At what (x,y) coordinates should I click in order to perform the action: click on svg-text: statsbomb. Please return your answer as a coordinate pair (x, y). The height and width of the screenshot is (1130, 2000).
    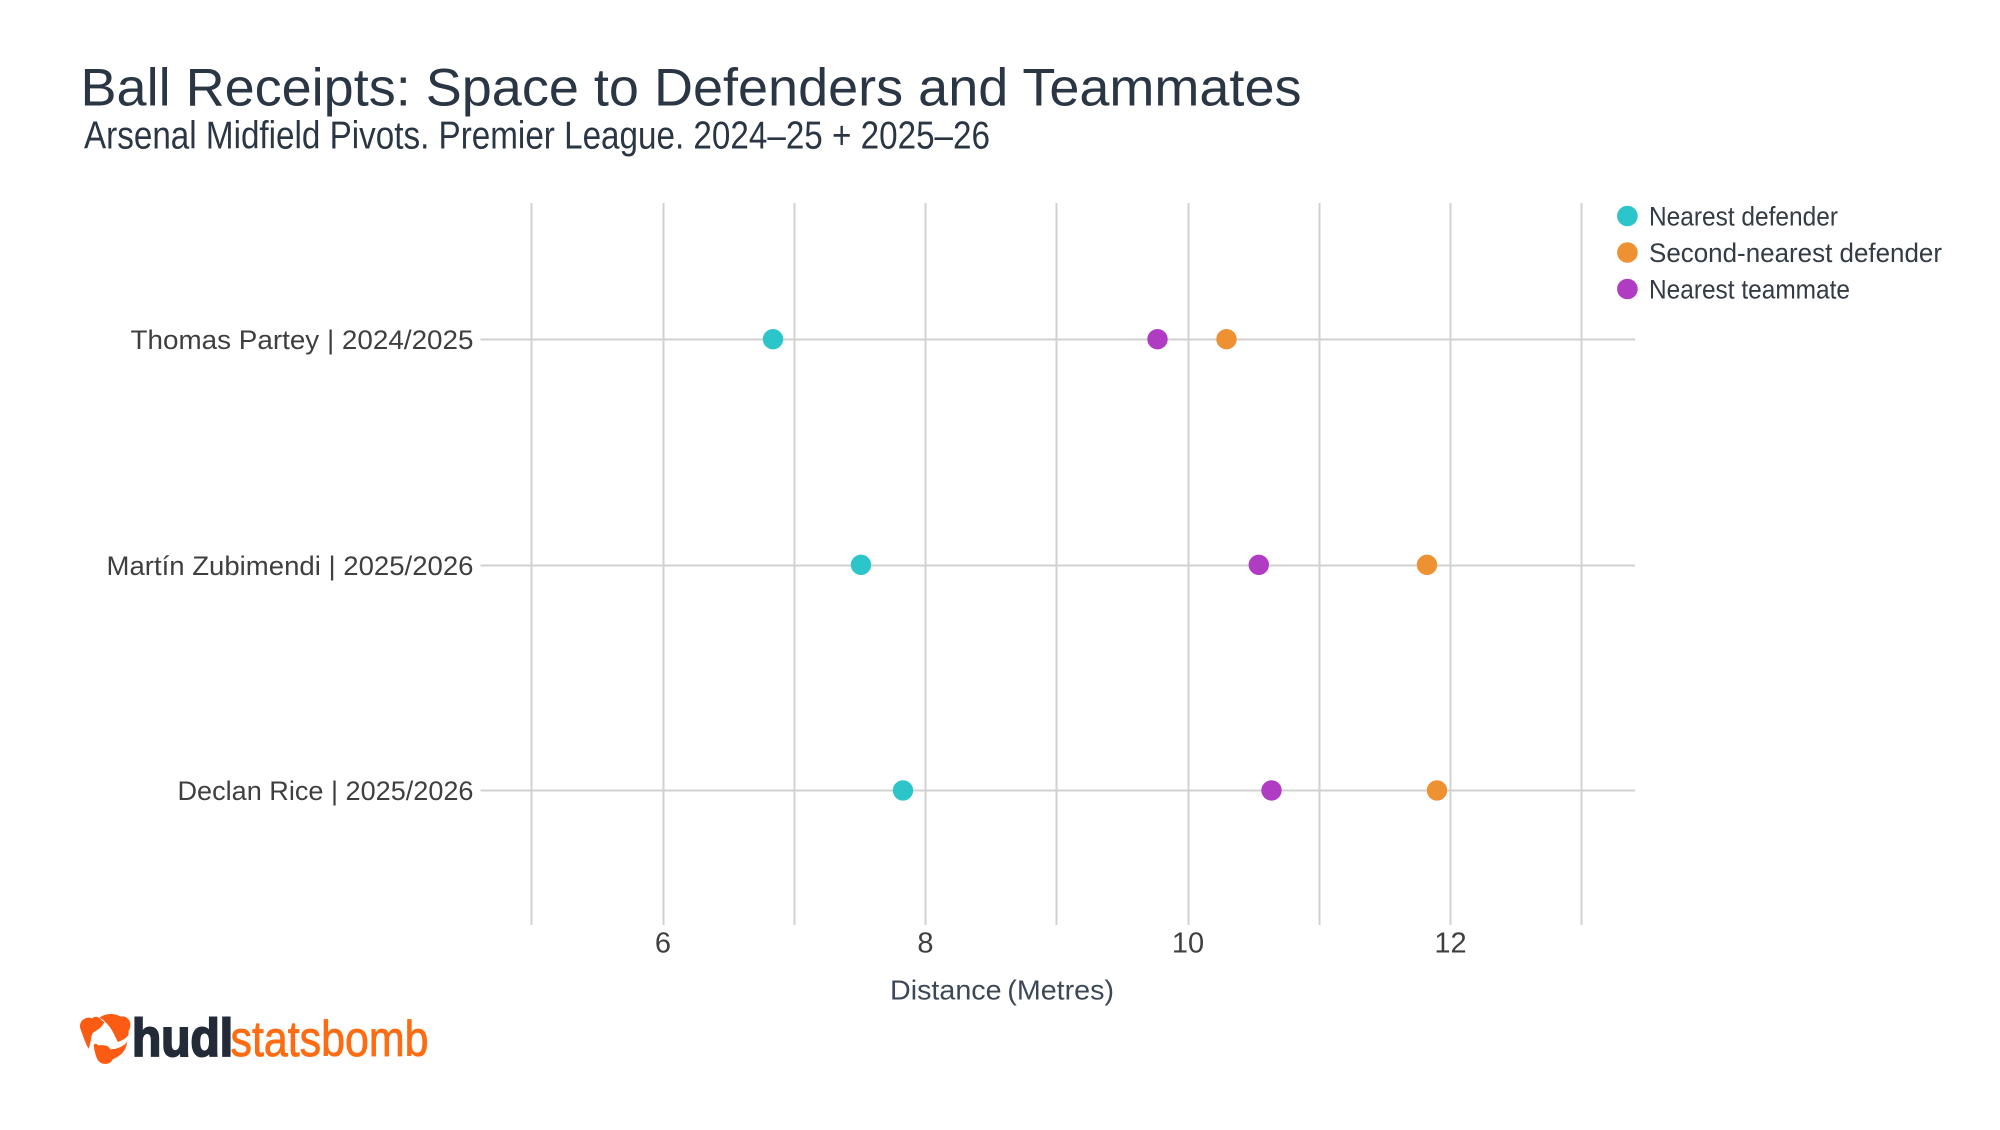
    Looking at the image, I should click on (330, 1039).